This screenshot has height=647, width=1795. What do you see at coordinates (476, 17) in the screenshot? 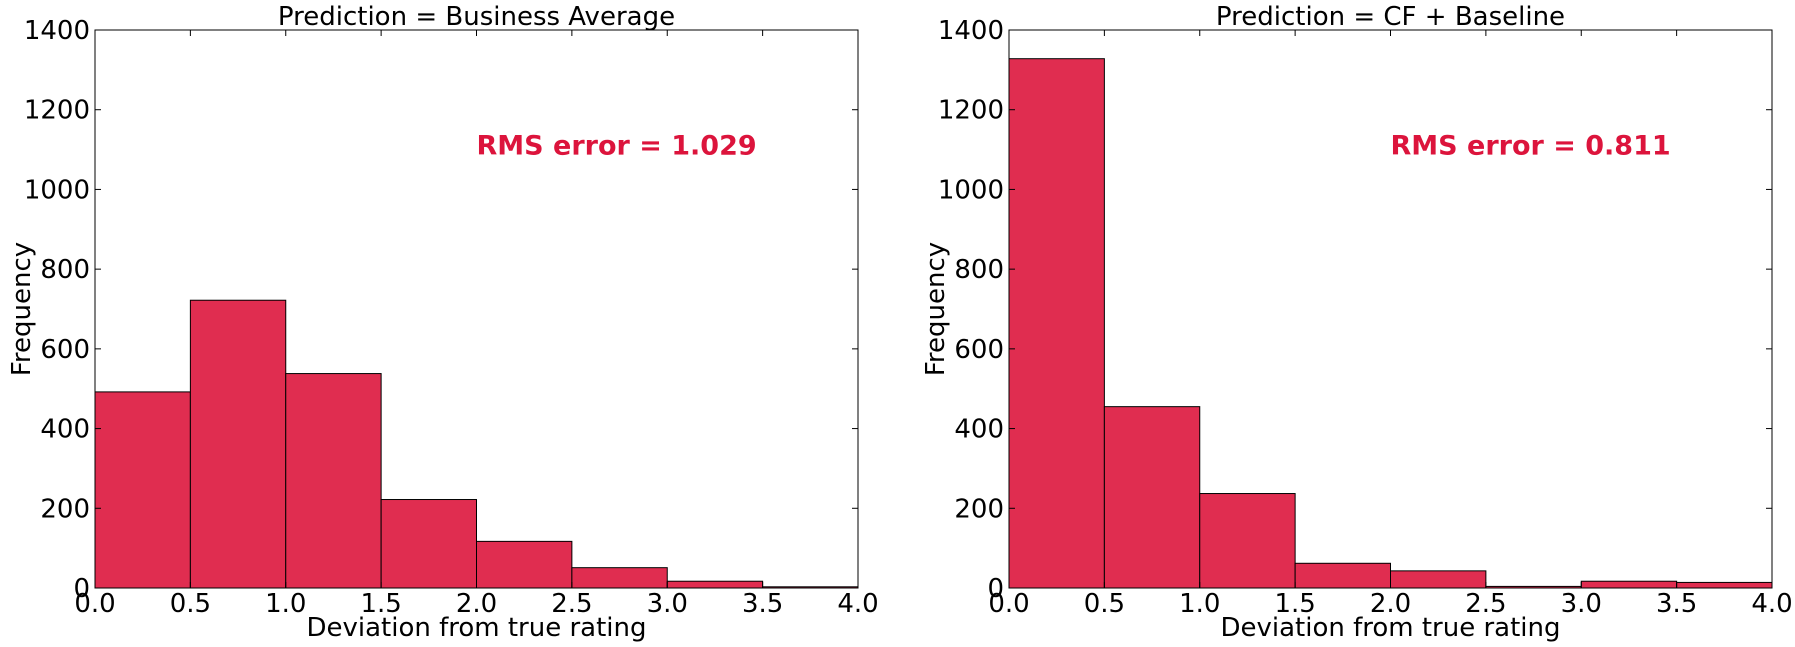
I see `chart-title: Prediction = Business Average` at bounding box center [476, 17].